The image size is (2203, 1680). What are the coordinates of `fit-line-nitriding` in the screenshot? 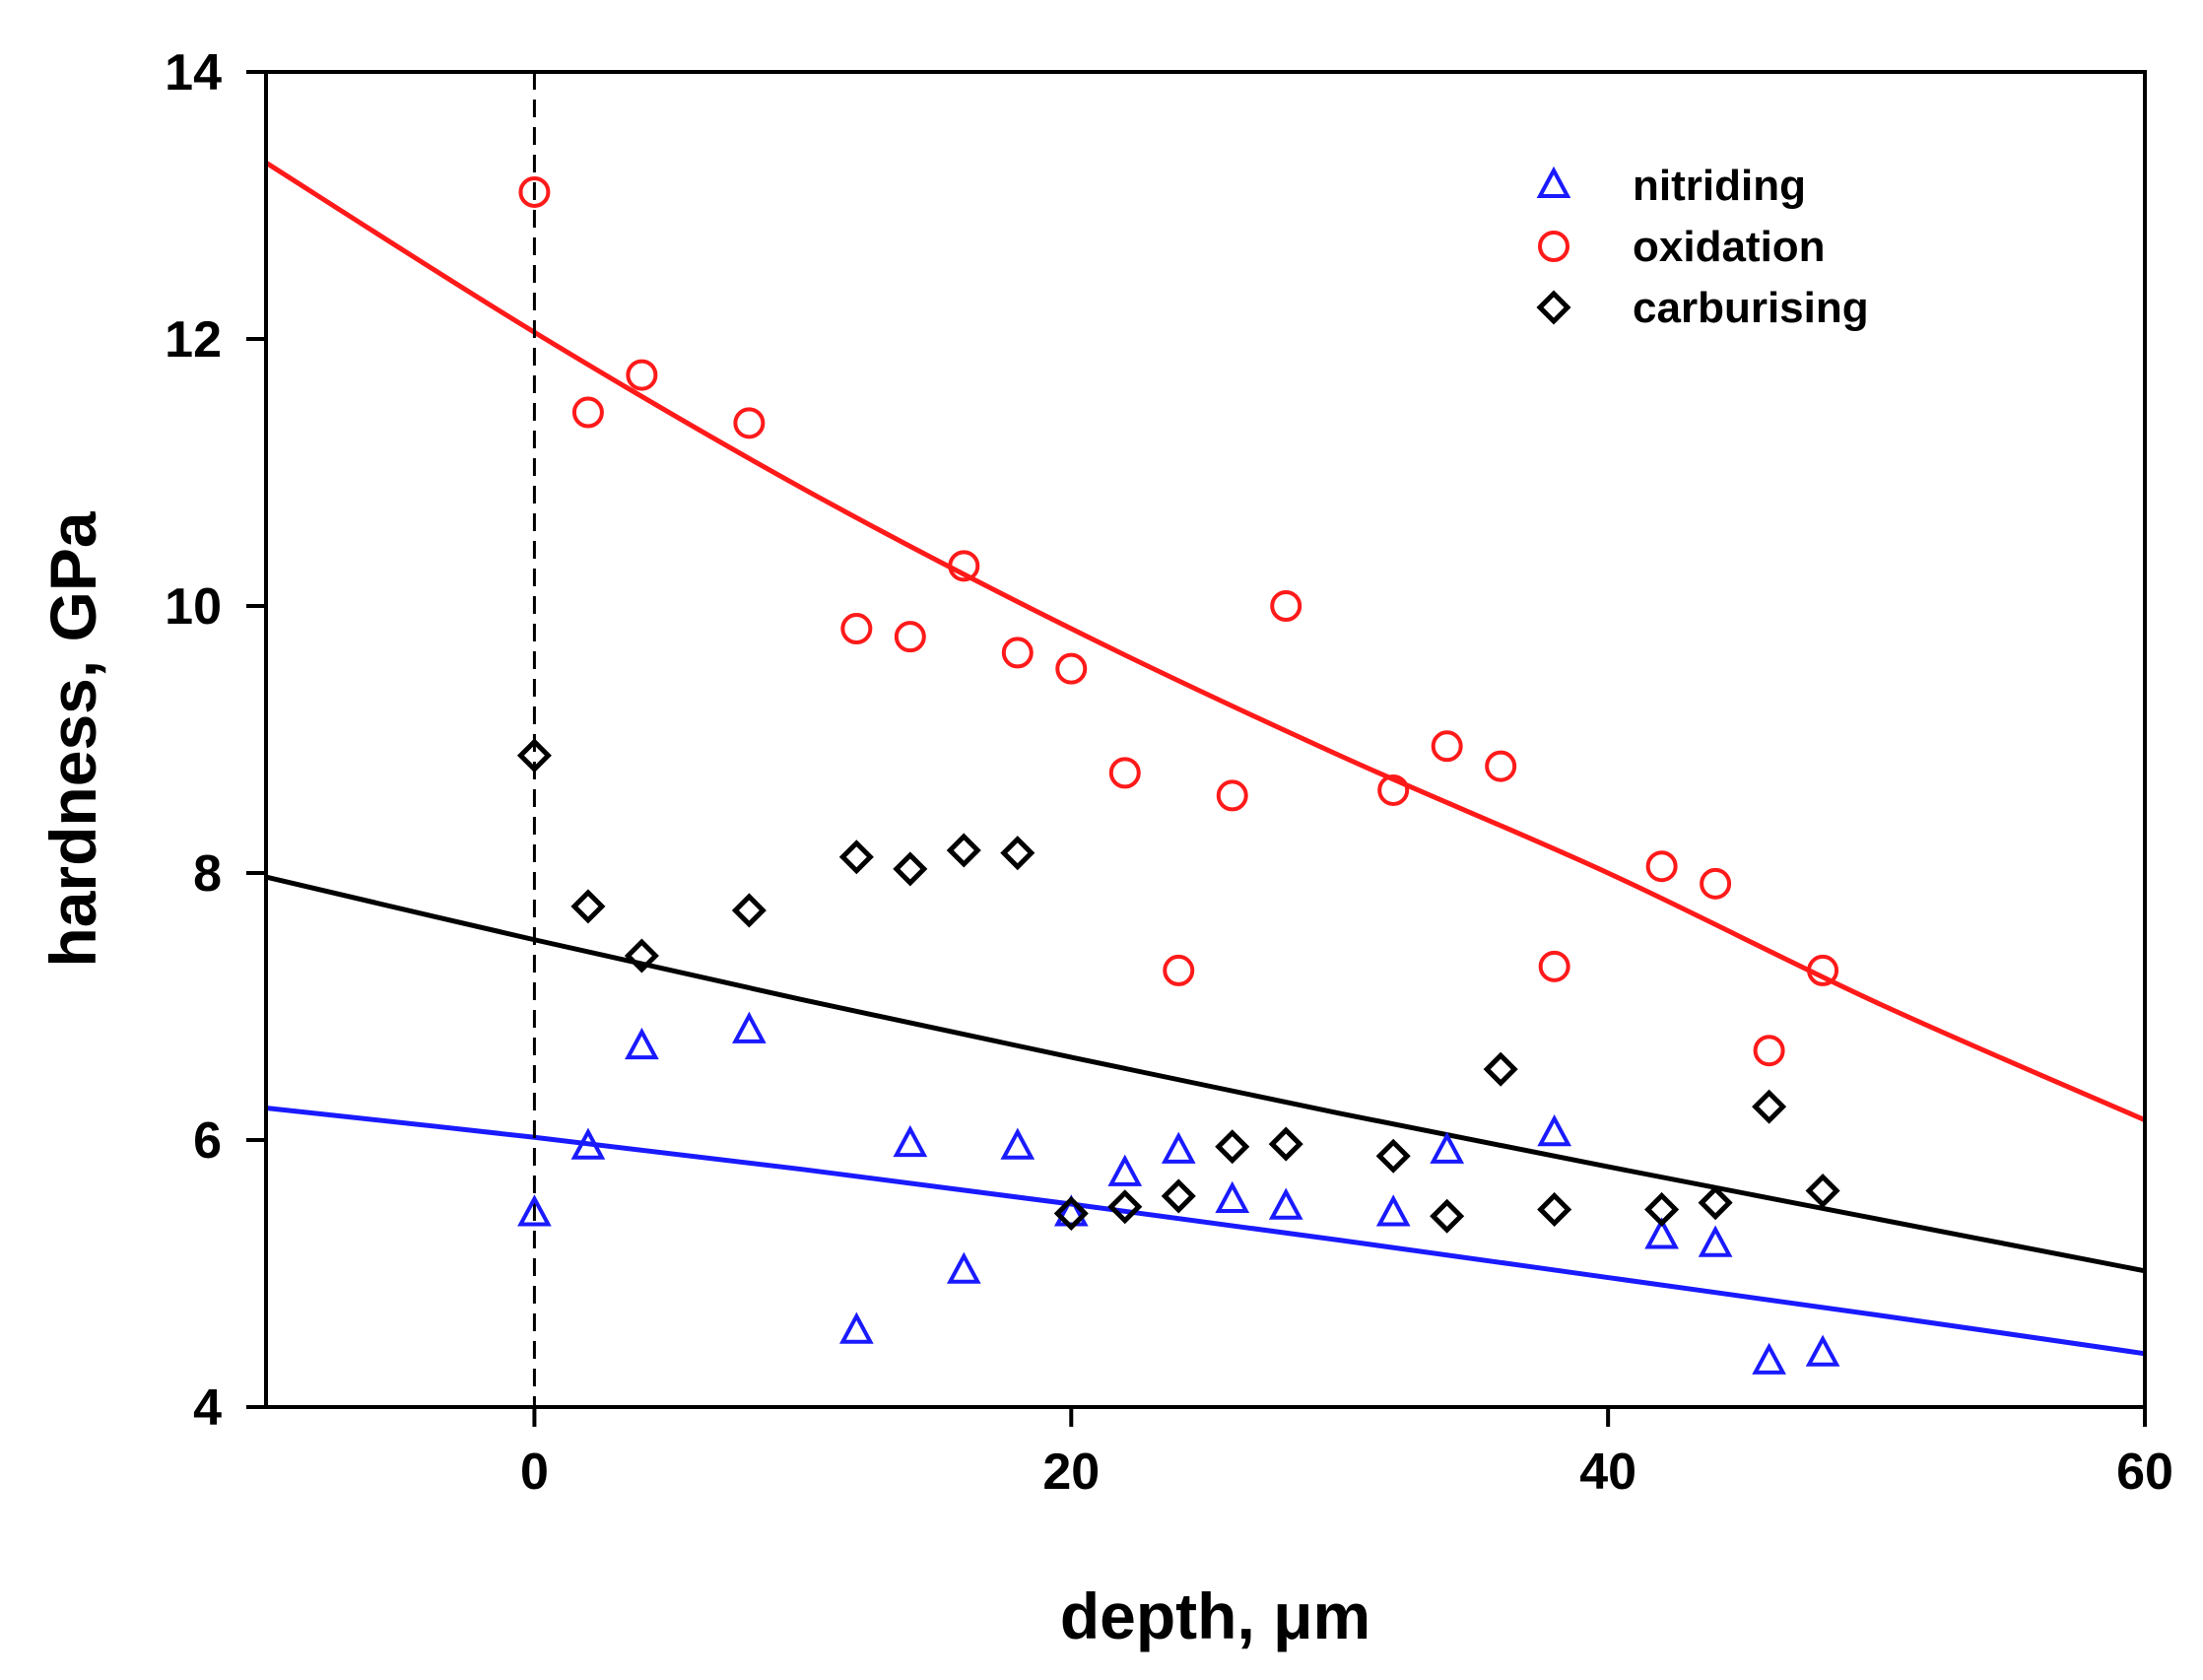 It's located at (1206, 1231).